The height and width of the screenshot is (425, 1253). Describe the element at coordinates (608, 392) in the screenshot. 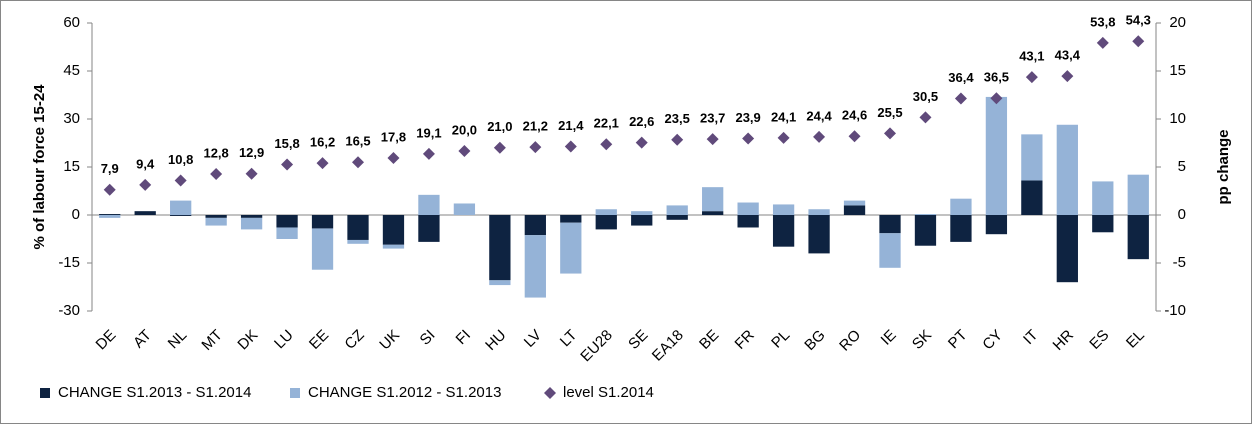

I see `legend-label: level S1.2014` at that location.